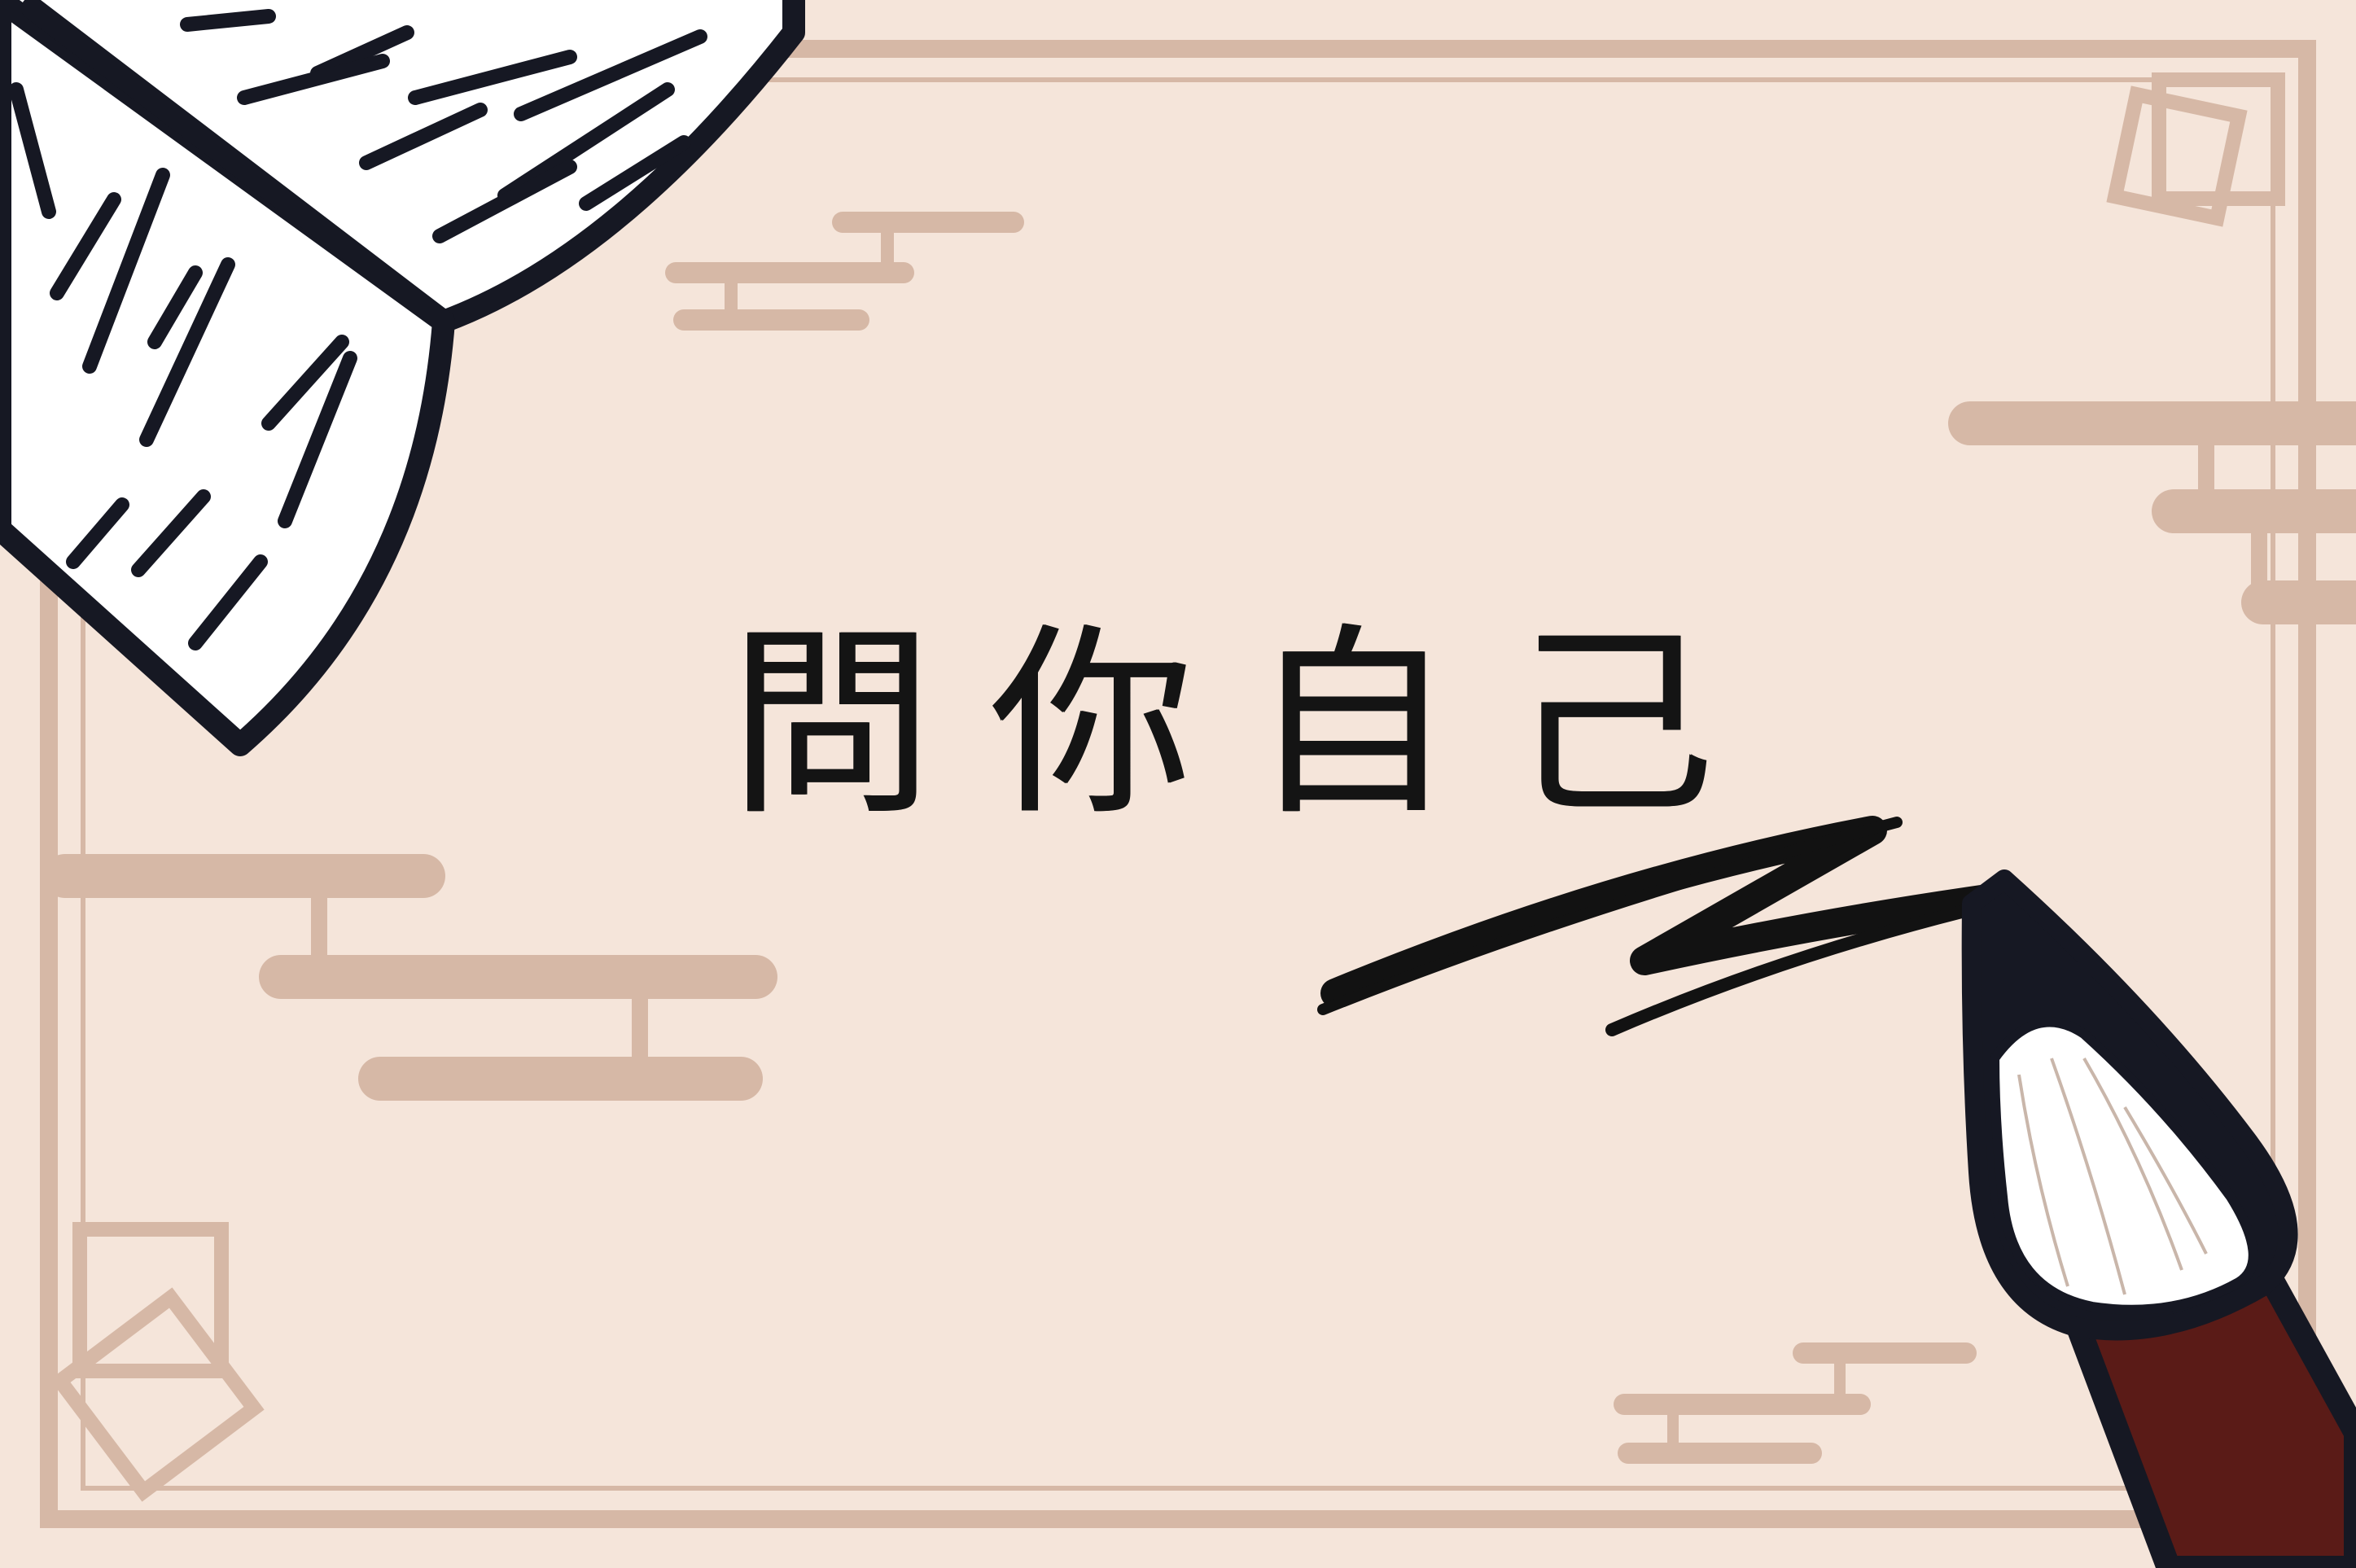 This screenshot has width=2356, height=1568. What do you see at coordinates (1671, 926) in the screenshot?
I see `brush-stroke` at bounding box center [1671, 926].